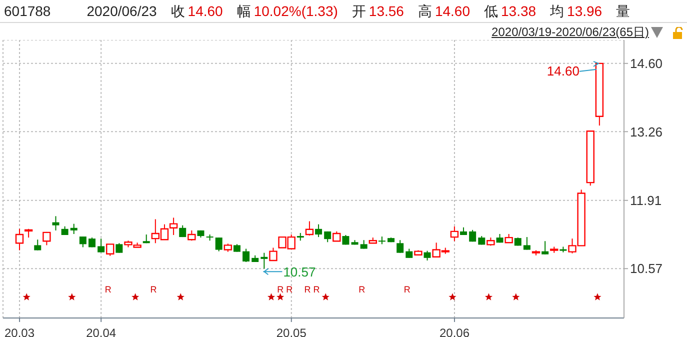 This screenshot has height=337, width=687. Describe the element at coordinates (358, 11) in the screenshot. I see `text: 2020/06/23 收 14.60 幅 10.02%(1.33) 开 13.56 高 14.60 低 13.38 均 13.96 量` at that location.